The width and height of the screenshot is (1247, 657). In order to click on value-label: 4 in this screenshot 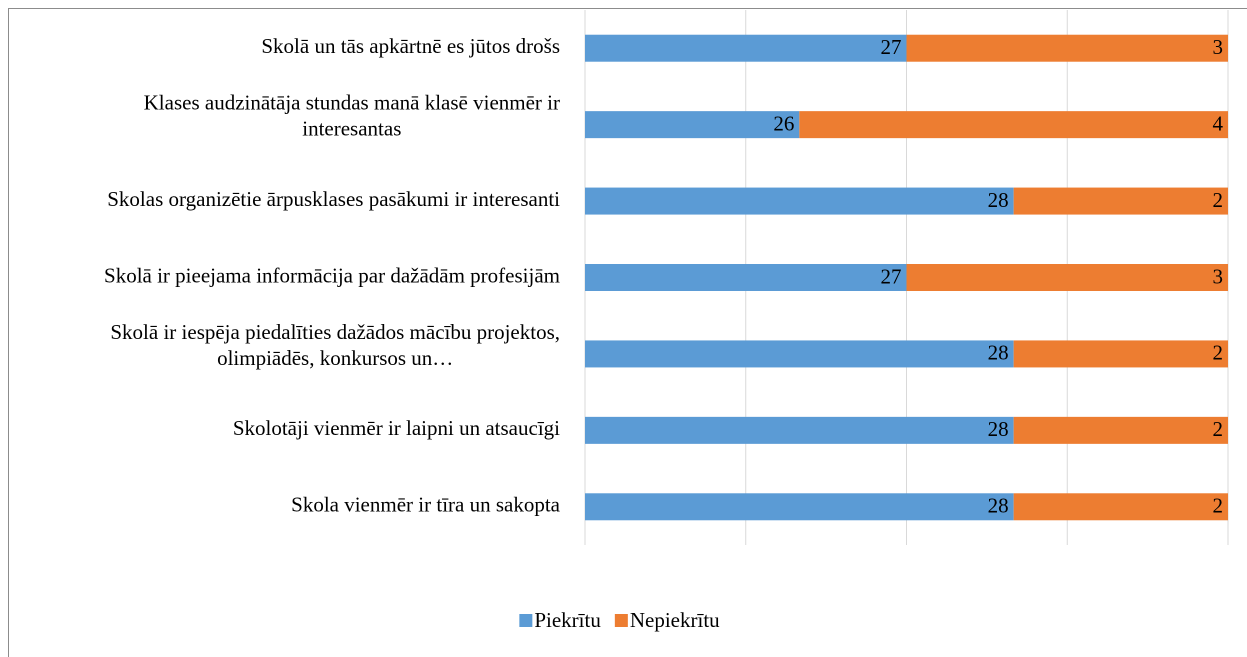, I will do `click(1218, 123)`.